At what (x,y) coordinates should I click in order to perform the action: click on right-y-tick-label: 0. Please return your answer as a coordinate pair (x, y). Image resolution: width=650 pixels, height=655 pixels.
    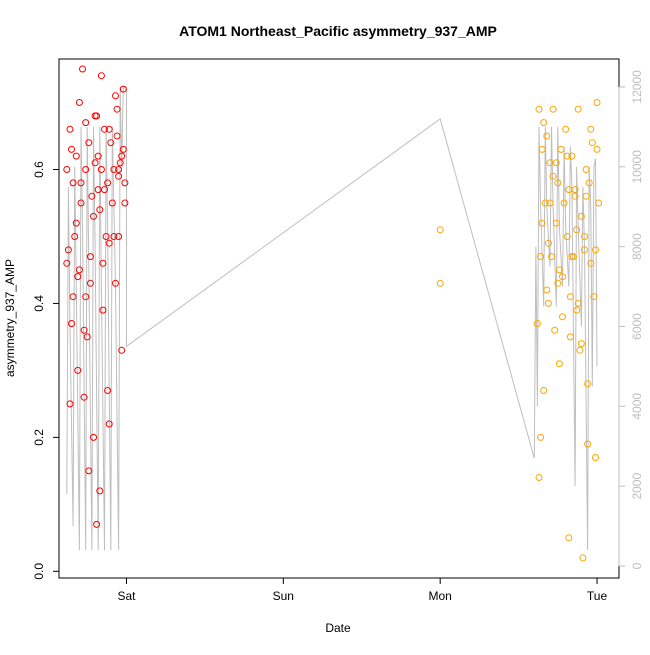
    Looking at the image, I should click on (637, 565).